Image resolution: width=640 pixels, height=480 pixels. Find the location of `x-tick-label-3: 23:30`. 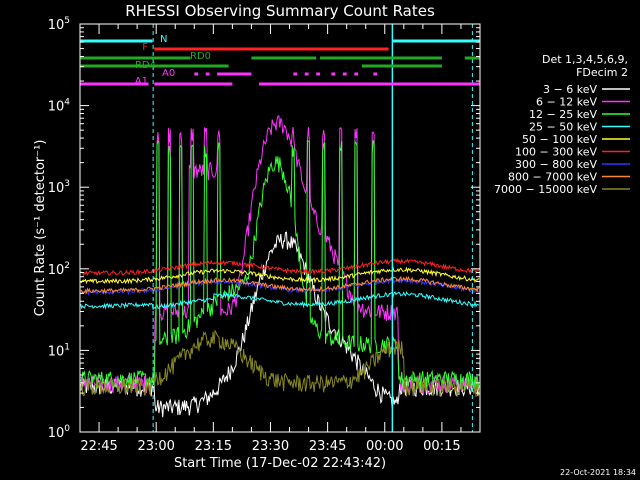

x-tick-label-3: 23:30 is located at coordinates (270, 446).